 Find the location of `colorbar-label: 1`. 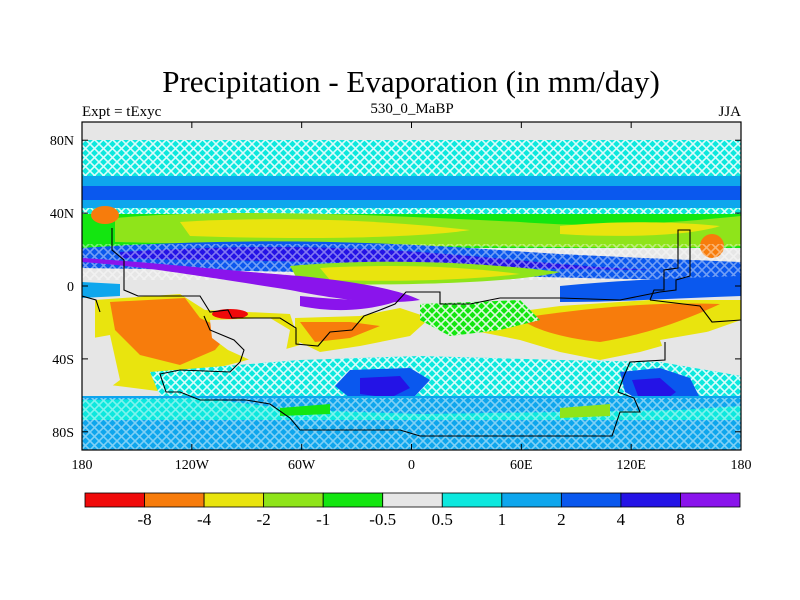

colorbar-label: 1 is located at coordinates (502, 519).